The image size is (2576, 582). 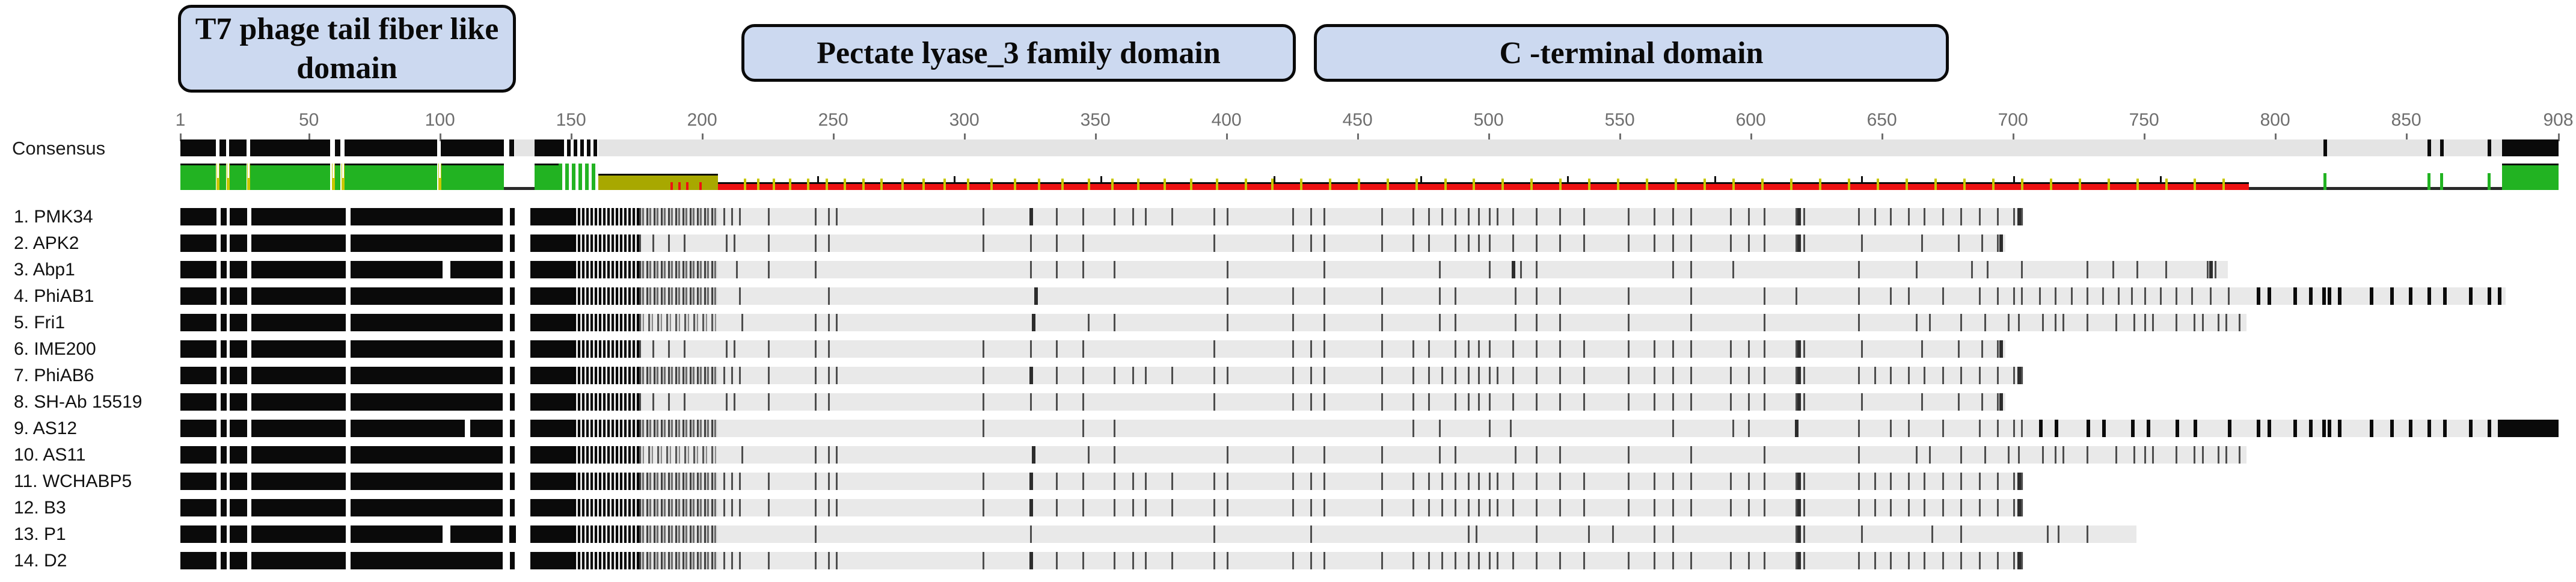 What do you see at coordinates (1095, 137) in the screenshot?
I see `ruler-tick` at bounding box center [1095, 137].